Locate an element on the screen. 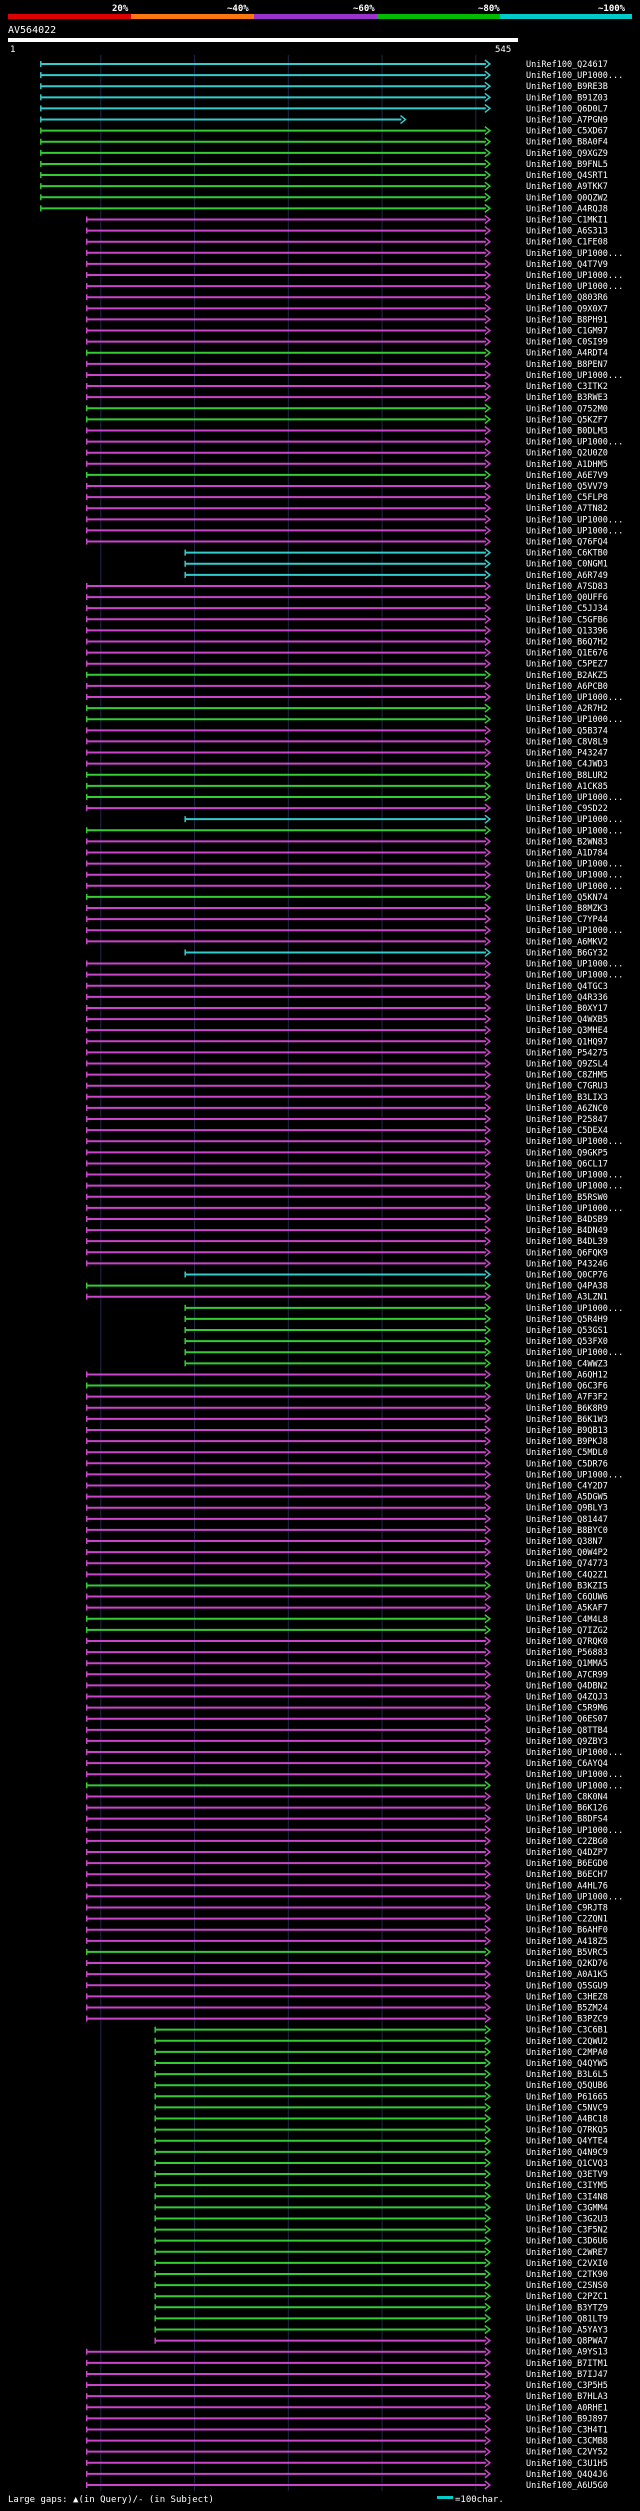 The width and height of the screenshot is (640, 2511). hit-row: UniRef100_B6GY32 is located at coordinates (396, 952).